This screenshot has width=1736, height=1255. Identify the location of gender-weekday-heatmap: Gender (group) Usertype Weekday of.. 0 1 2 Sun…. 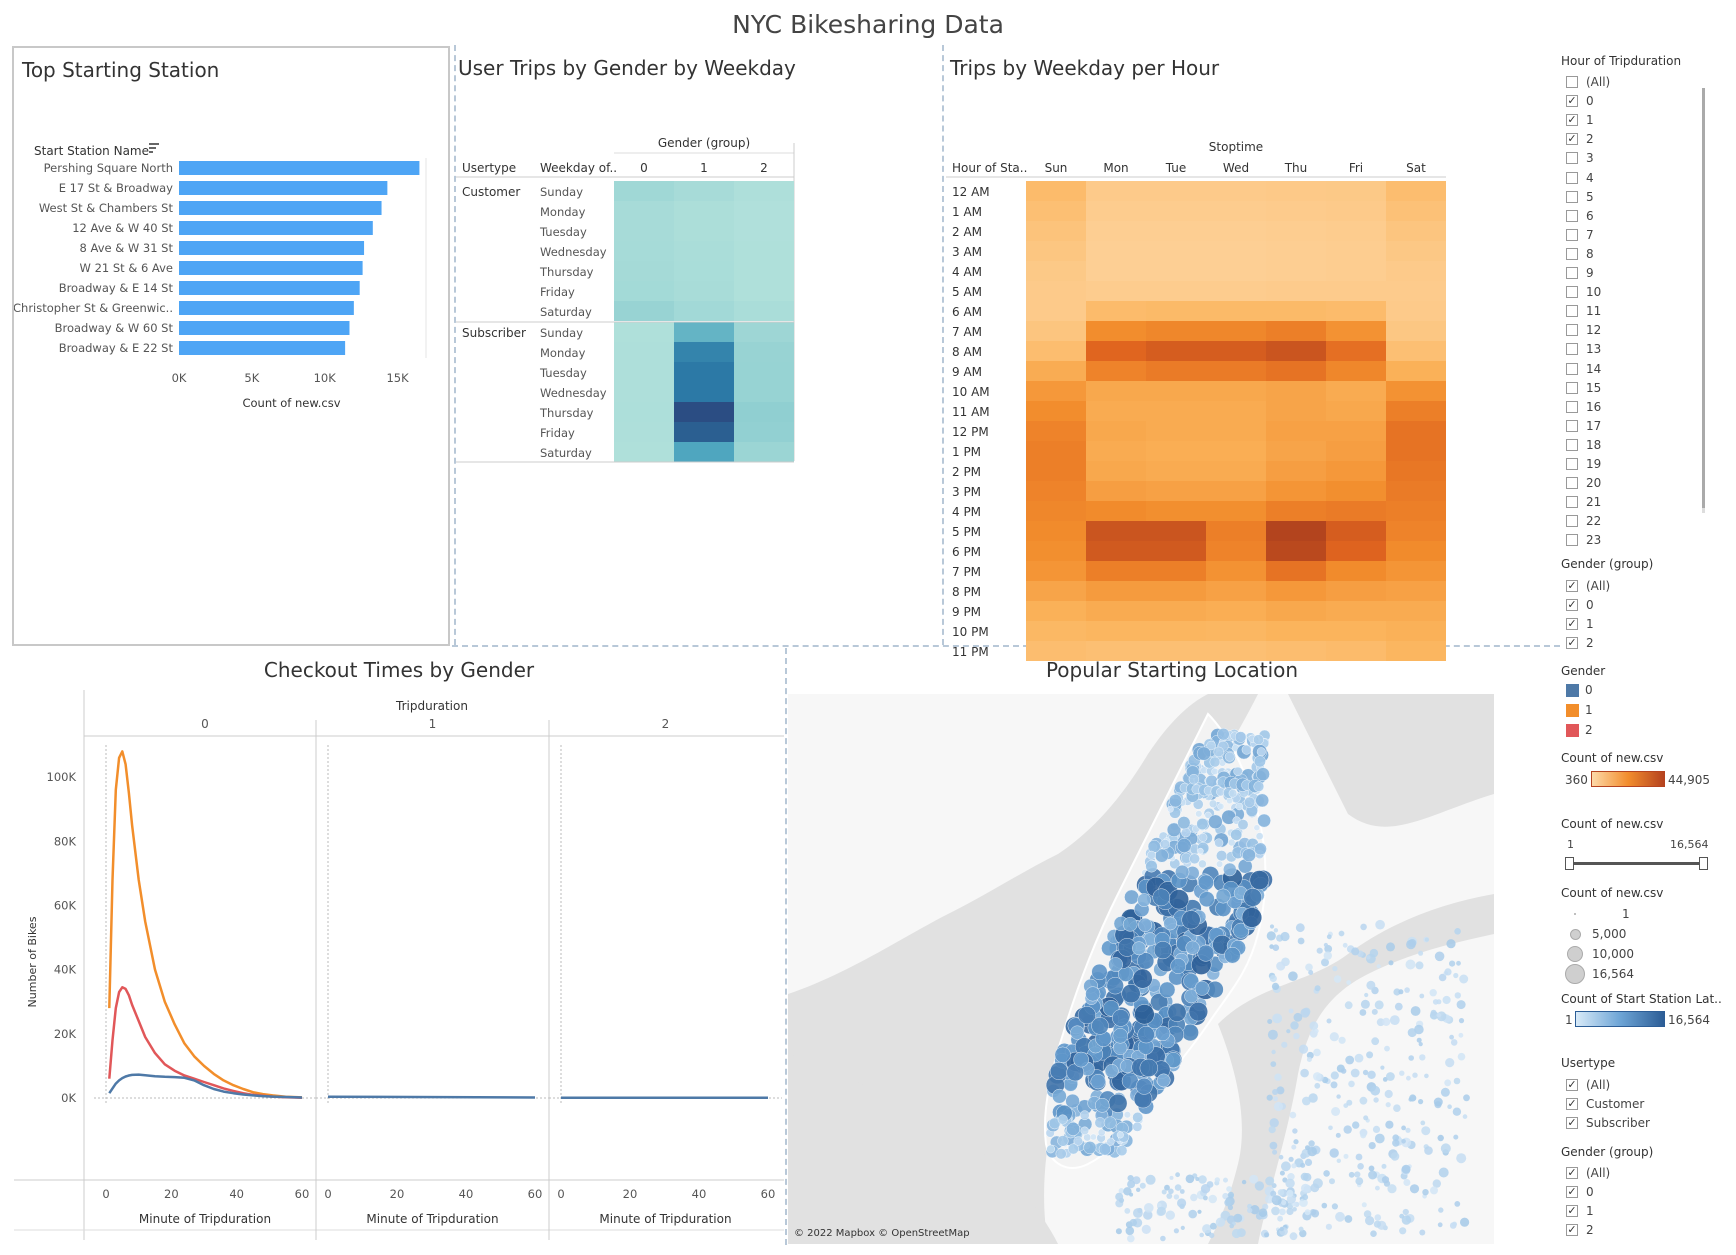
(698, 281).